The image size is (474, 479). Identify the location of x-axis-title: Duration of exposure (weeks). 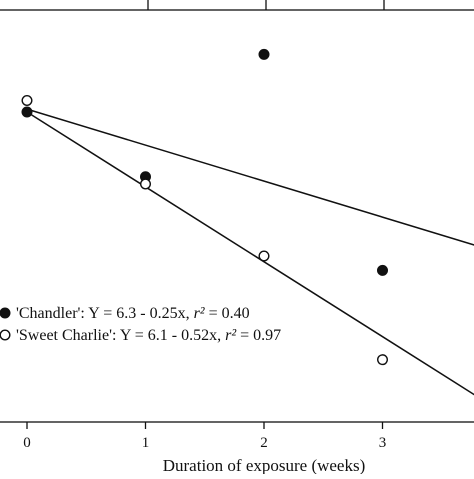
(264, 465).